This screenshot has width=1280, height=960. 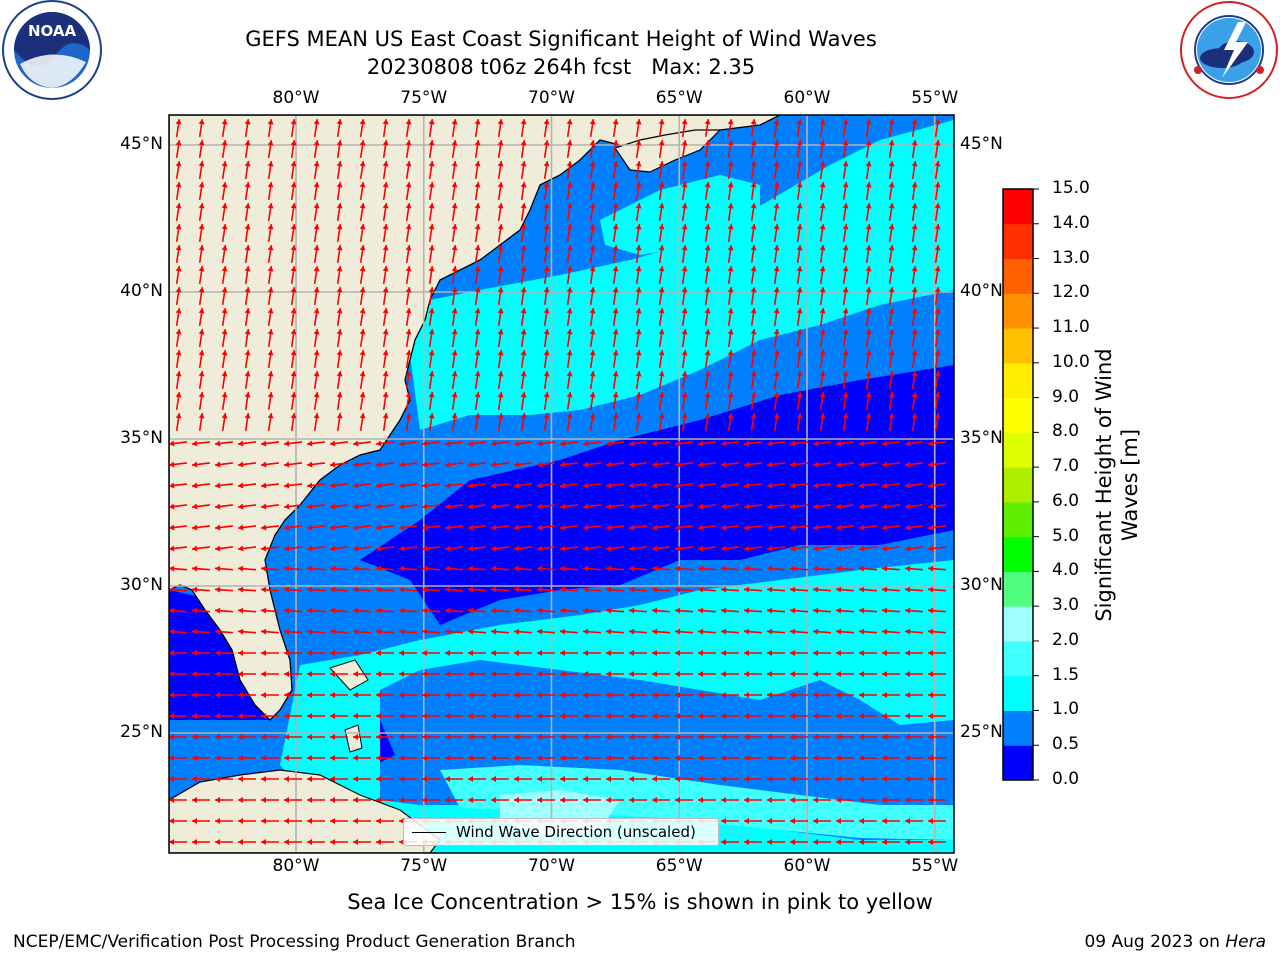 What do you see at coordinates (1229, 50) in the screenshot?
I see `nws-logo` at bounding box center [1229, 50].